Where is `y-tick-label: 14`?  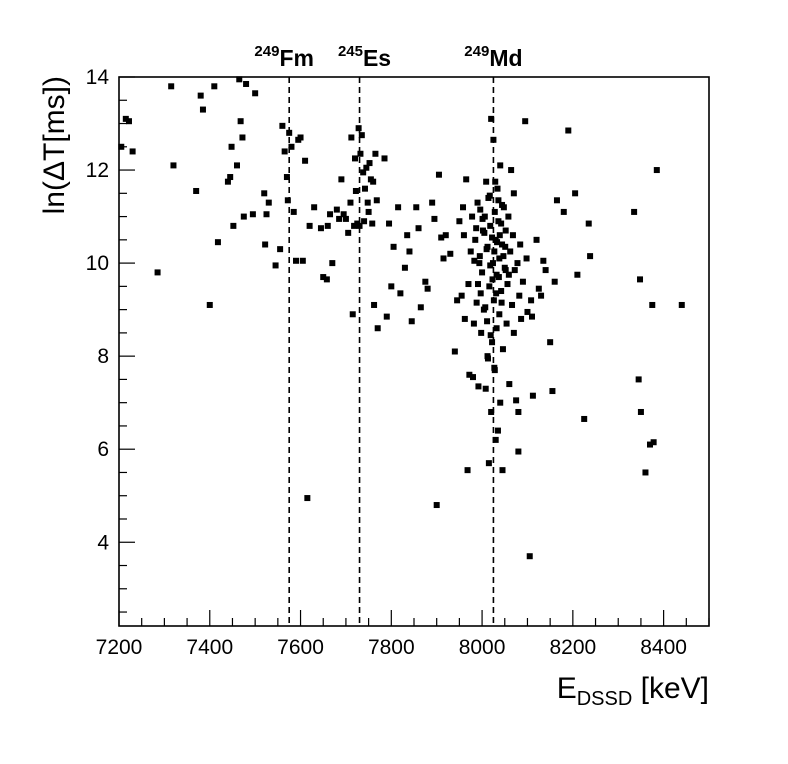 y-tick-label: 14 is located at coordinates (98, 77).